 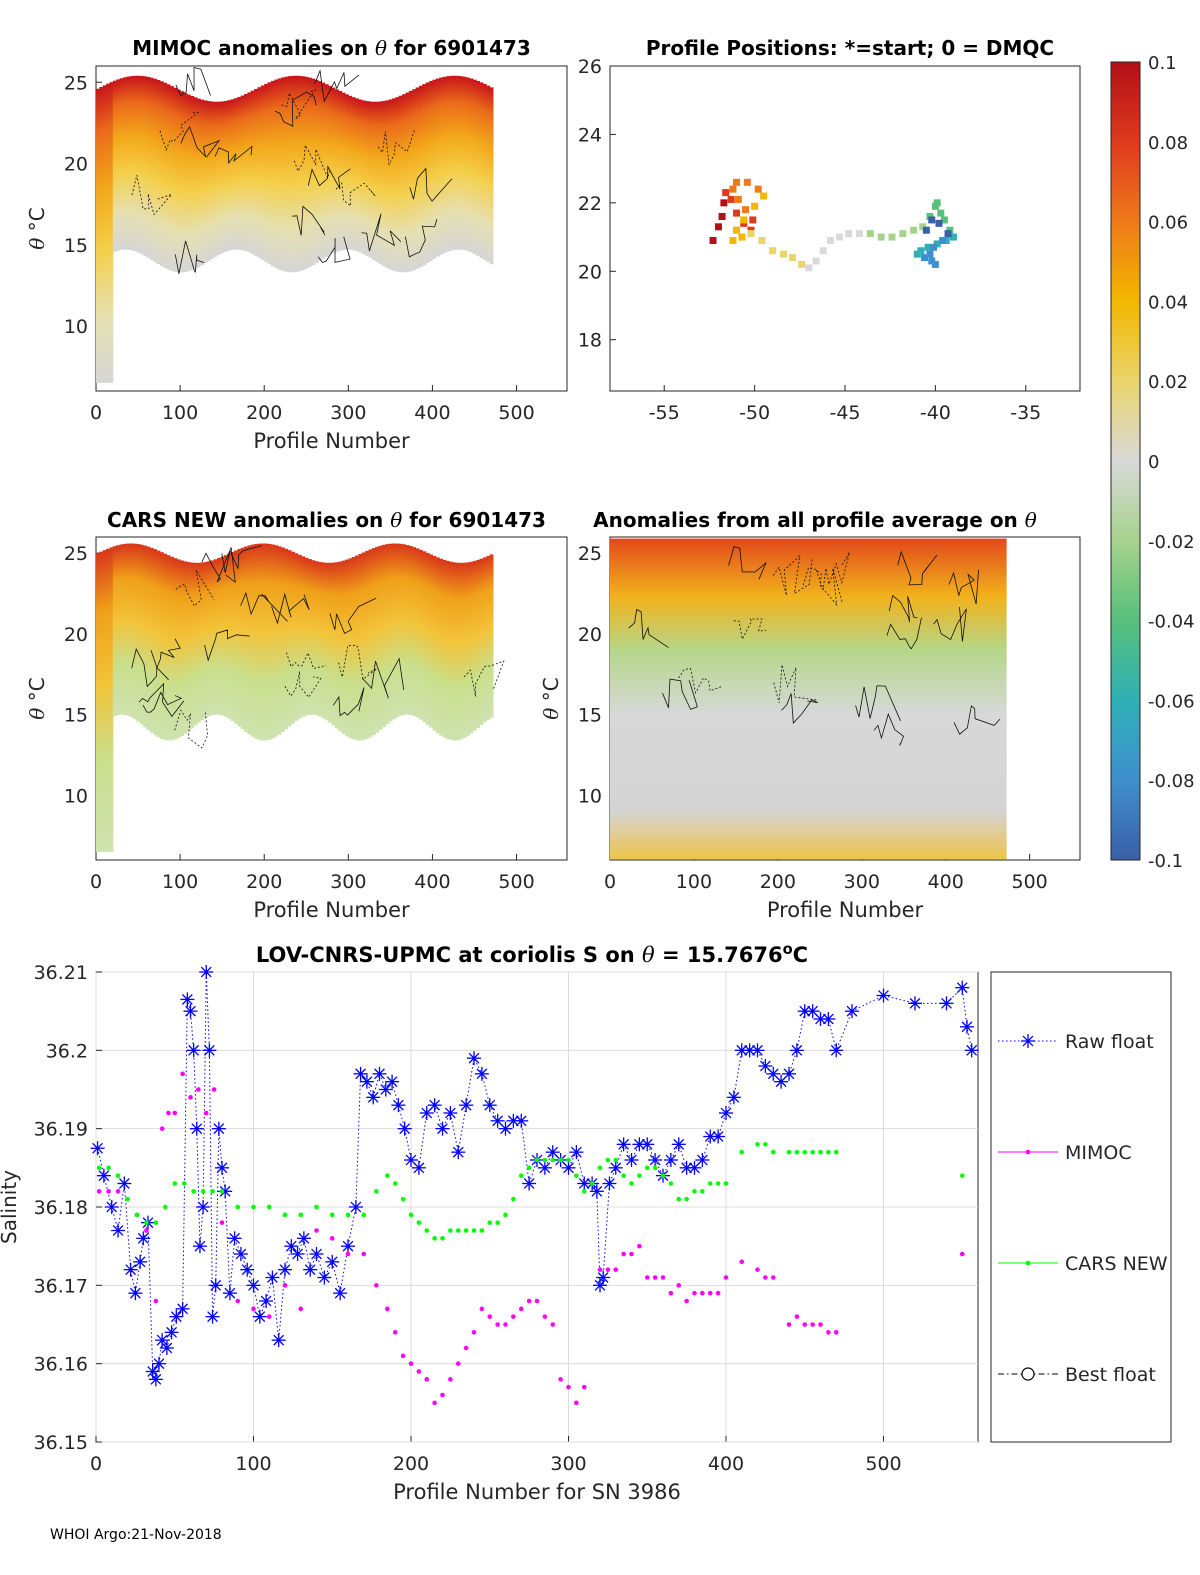 I want to click on positions-panel-xtick-label-1: -50, so click(x=754, y=413).